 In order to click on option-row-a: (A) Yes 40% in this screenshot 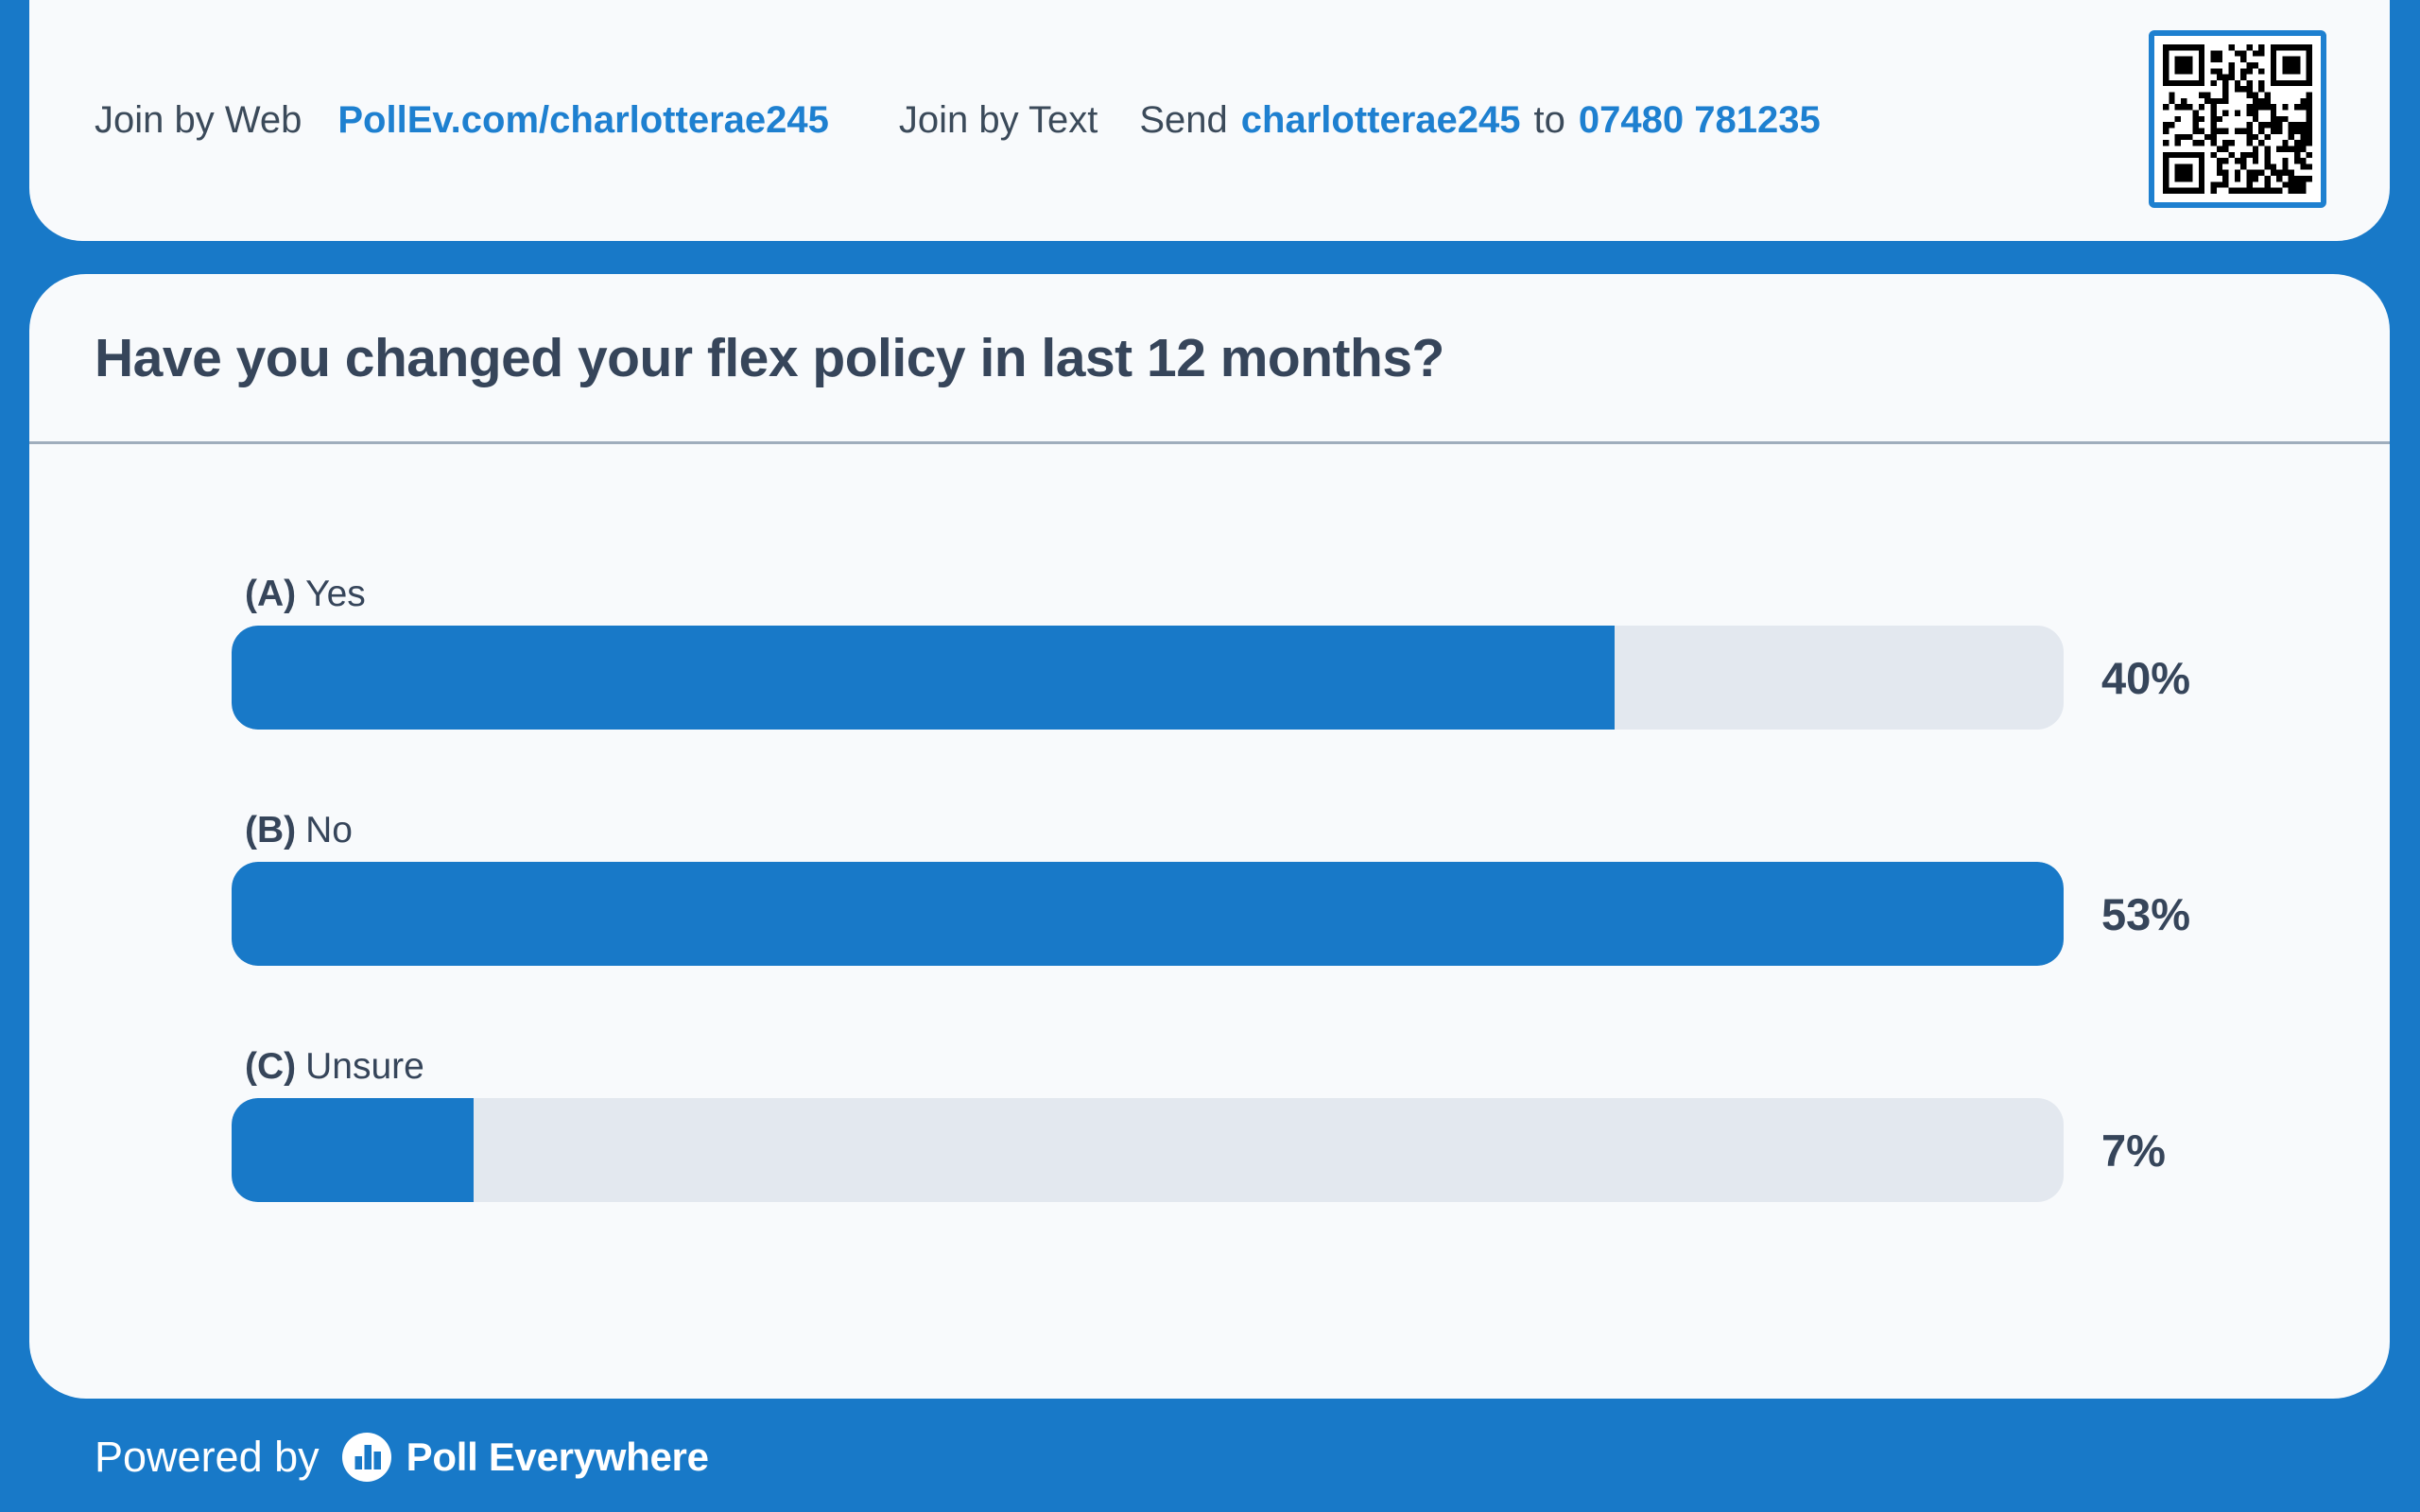, I will do `click(1311, 651)`.